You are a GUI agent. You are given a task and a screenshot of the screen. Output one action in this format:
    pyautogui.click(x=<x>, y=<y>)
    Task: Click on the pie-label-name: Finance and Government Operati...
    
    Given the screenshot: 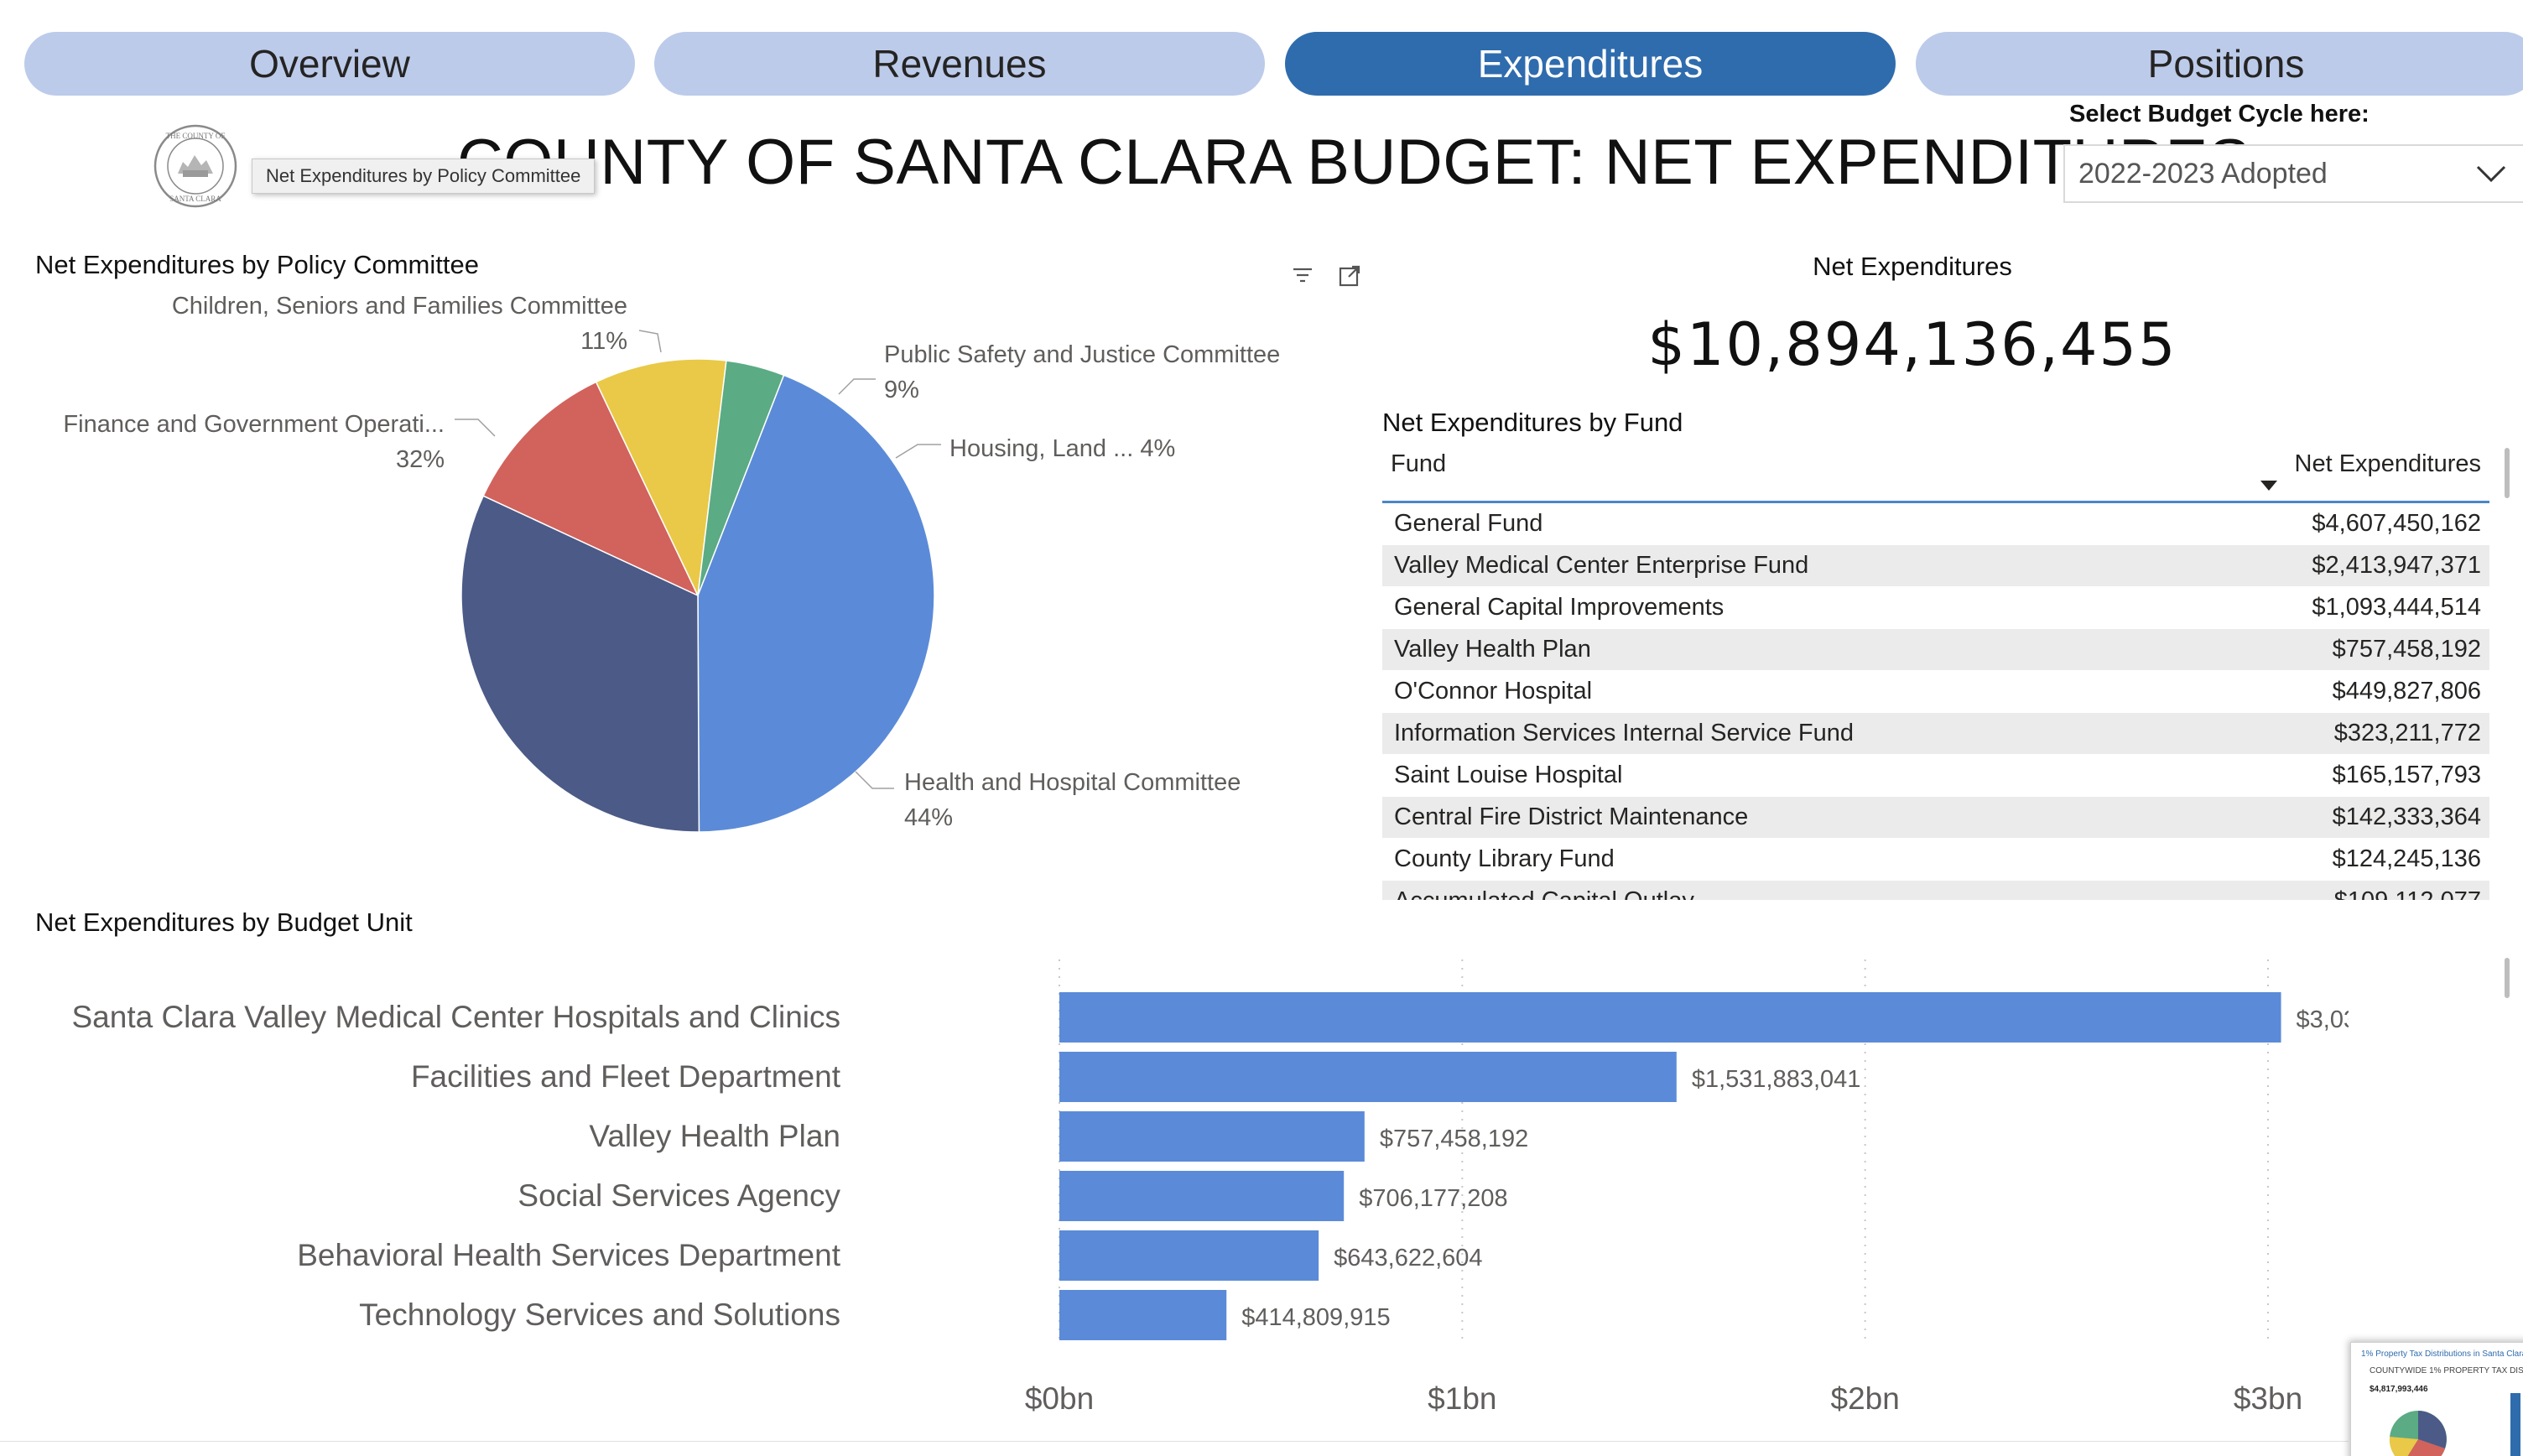 What is the action you would take?
    pyautogui.click(x=254, y=424)
    